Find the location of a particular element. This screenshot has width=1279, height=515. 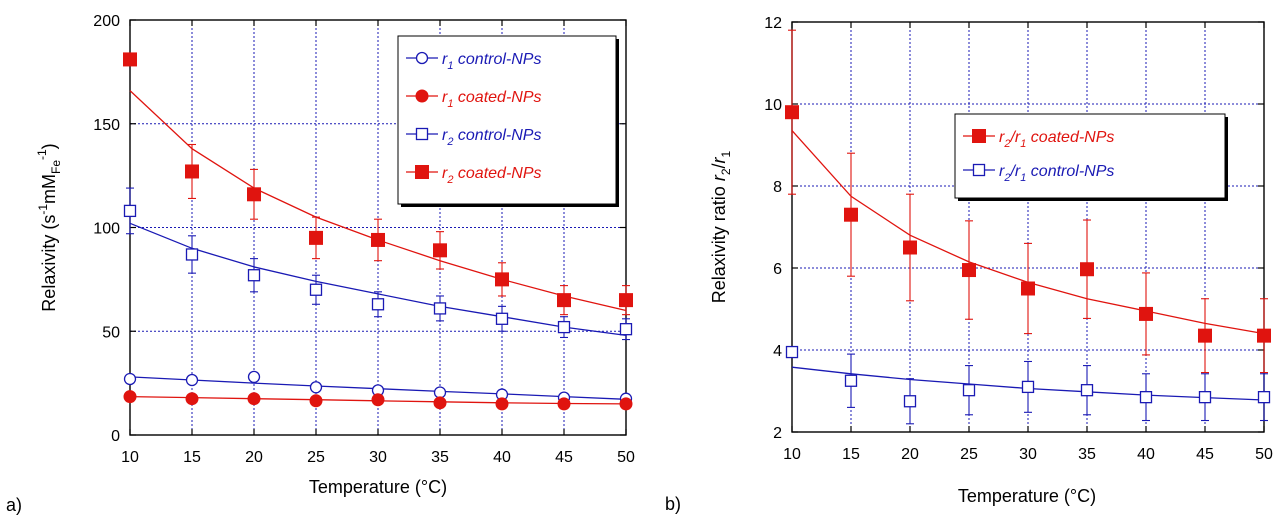

legend-label: r2/r1 control-NPs is located at coordinates (1056, 173).